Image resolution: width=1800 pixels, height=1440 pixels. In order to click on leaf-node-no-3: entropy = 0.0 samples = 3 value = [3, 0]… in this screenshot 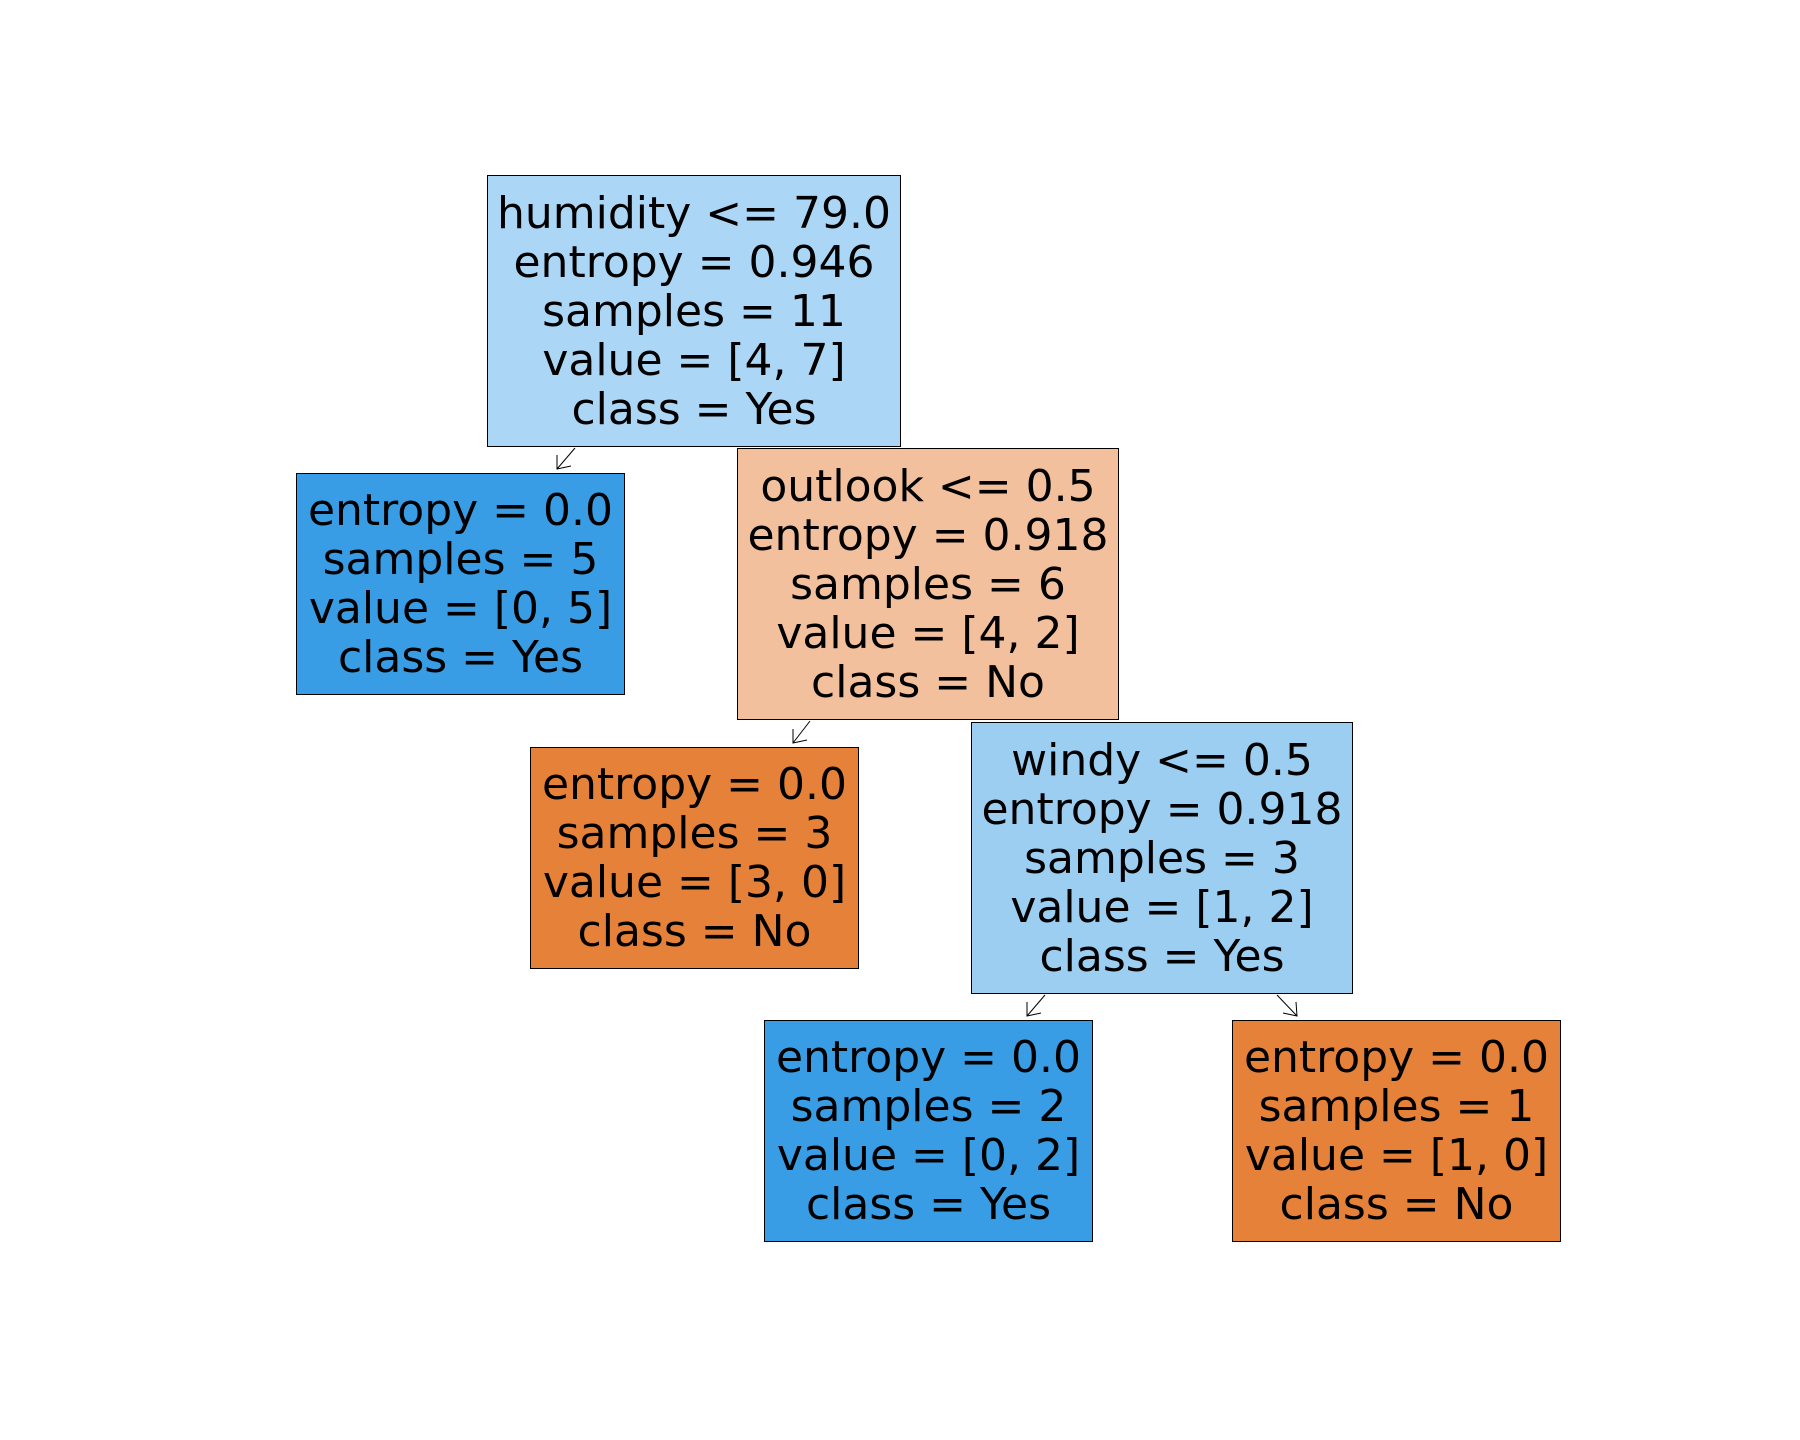, I will do `click(694, 858)`.